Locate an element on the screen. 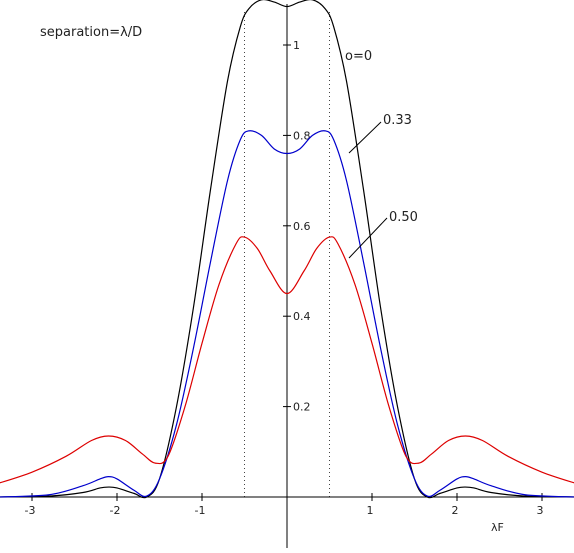 This screenshot has width=574, height=553. curve-label-leaders is located at coordinates (368, 190).